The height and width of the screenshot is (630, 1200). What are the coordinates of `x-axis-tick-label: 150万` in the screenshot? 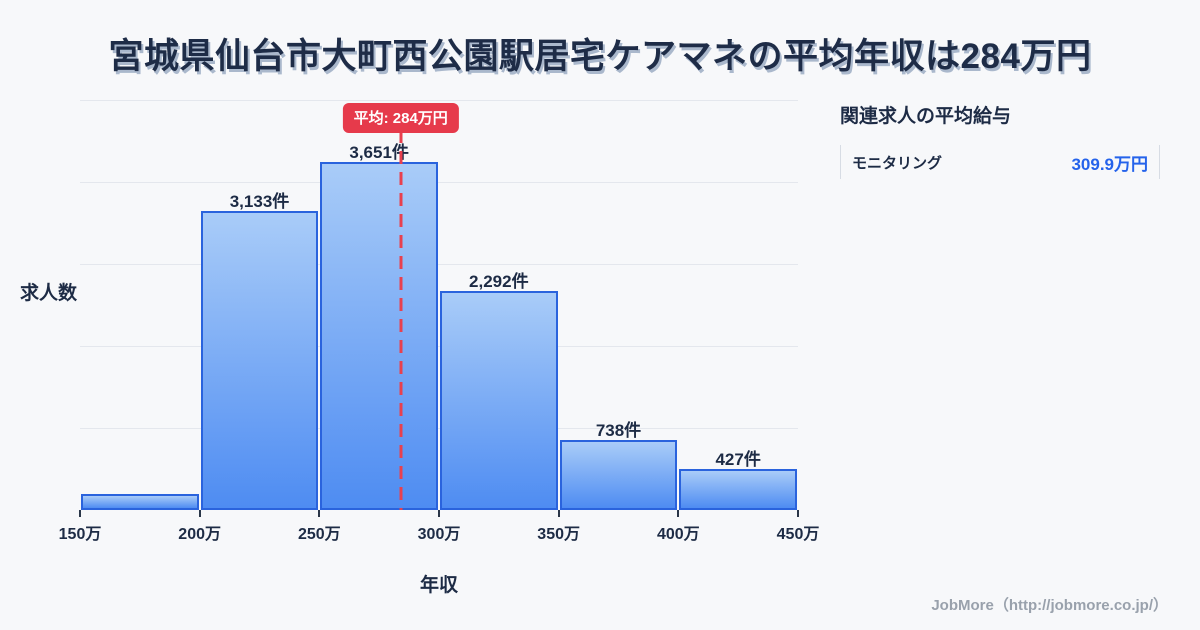 It's located at (80, 534).